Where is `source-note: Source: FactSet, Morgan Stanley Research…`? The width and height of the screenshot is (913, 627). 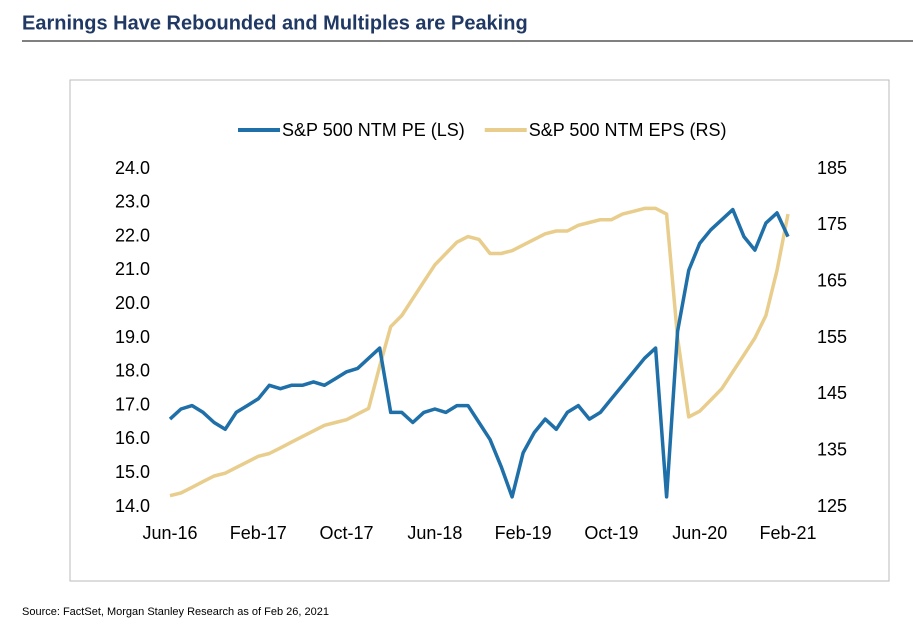 source-note: Source: FactSet, Morgan Stanley Research… is located at coordinates (175, 612).